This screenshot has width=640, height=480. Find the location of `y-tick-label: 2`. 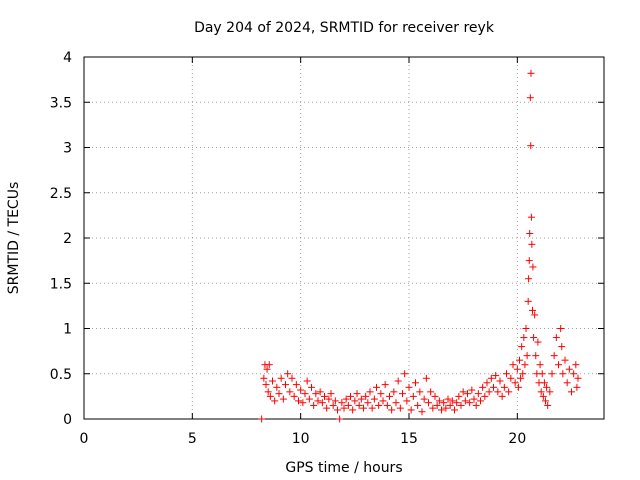

y-tick-label: 2 is located at coordinates (67, 239).